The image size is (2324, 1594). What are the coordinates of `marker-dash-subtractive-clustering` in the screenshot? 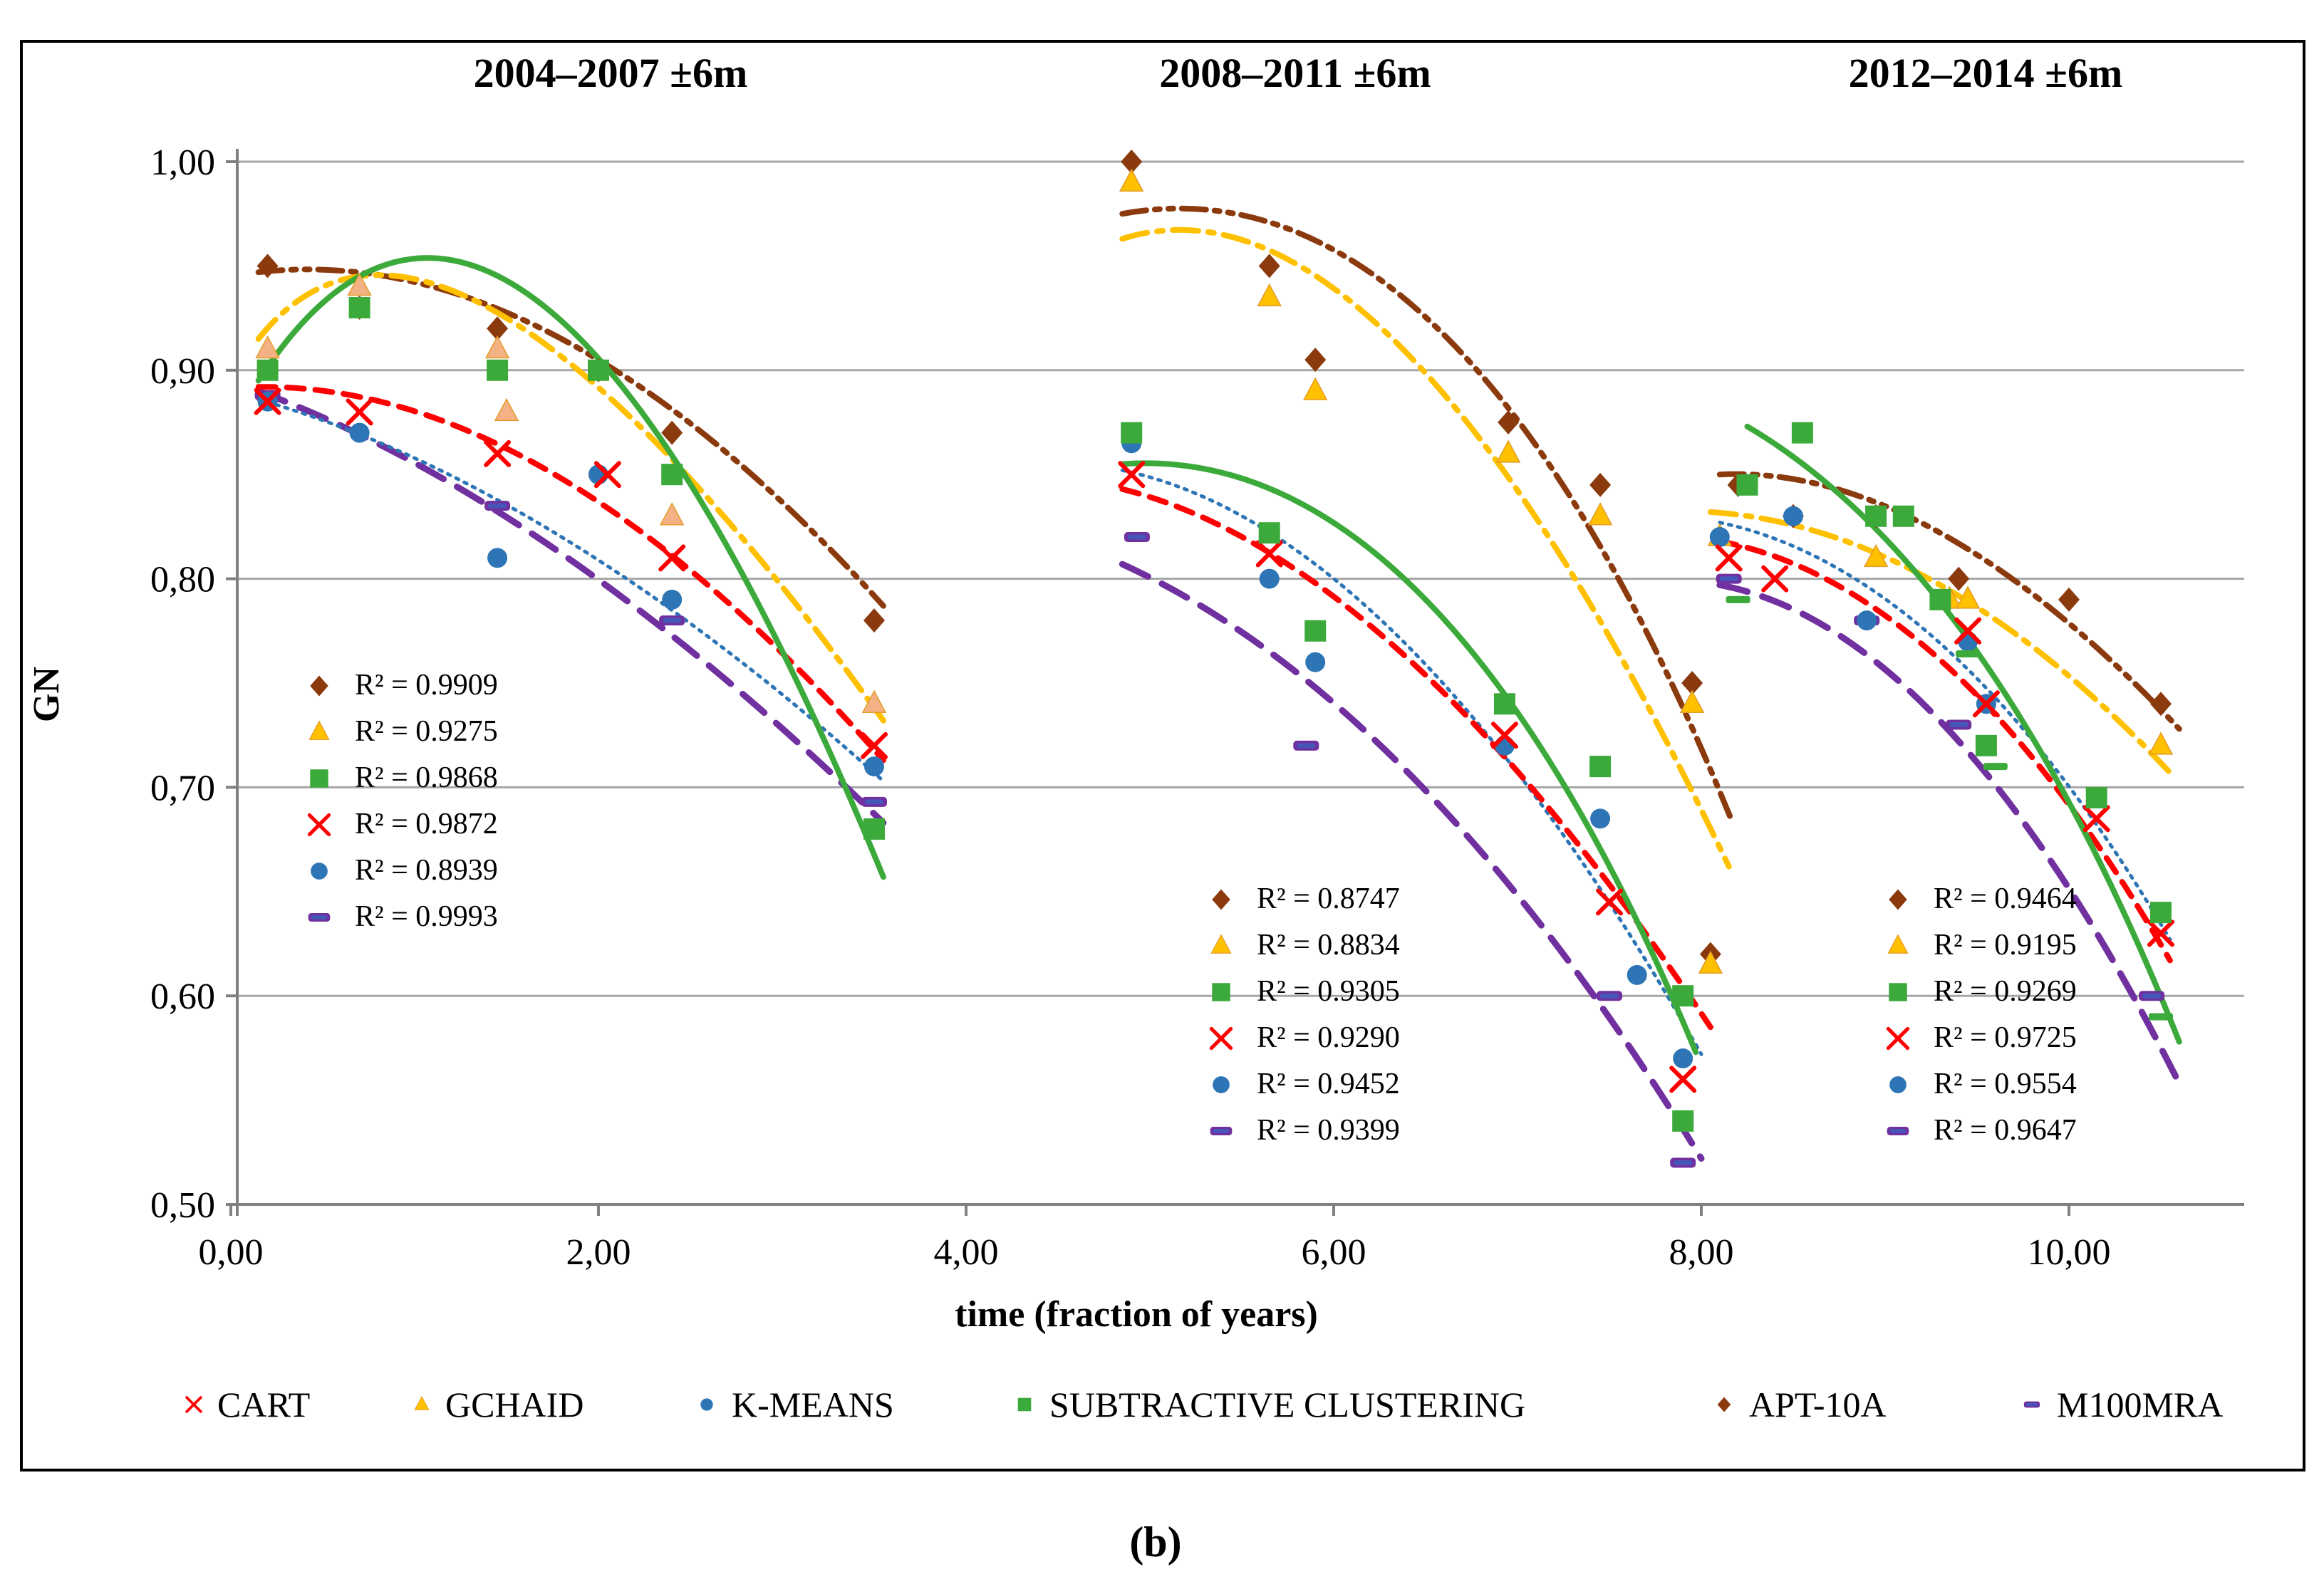 It's located at (1968, 654).